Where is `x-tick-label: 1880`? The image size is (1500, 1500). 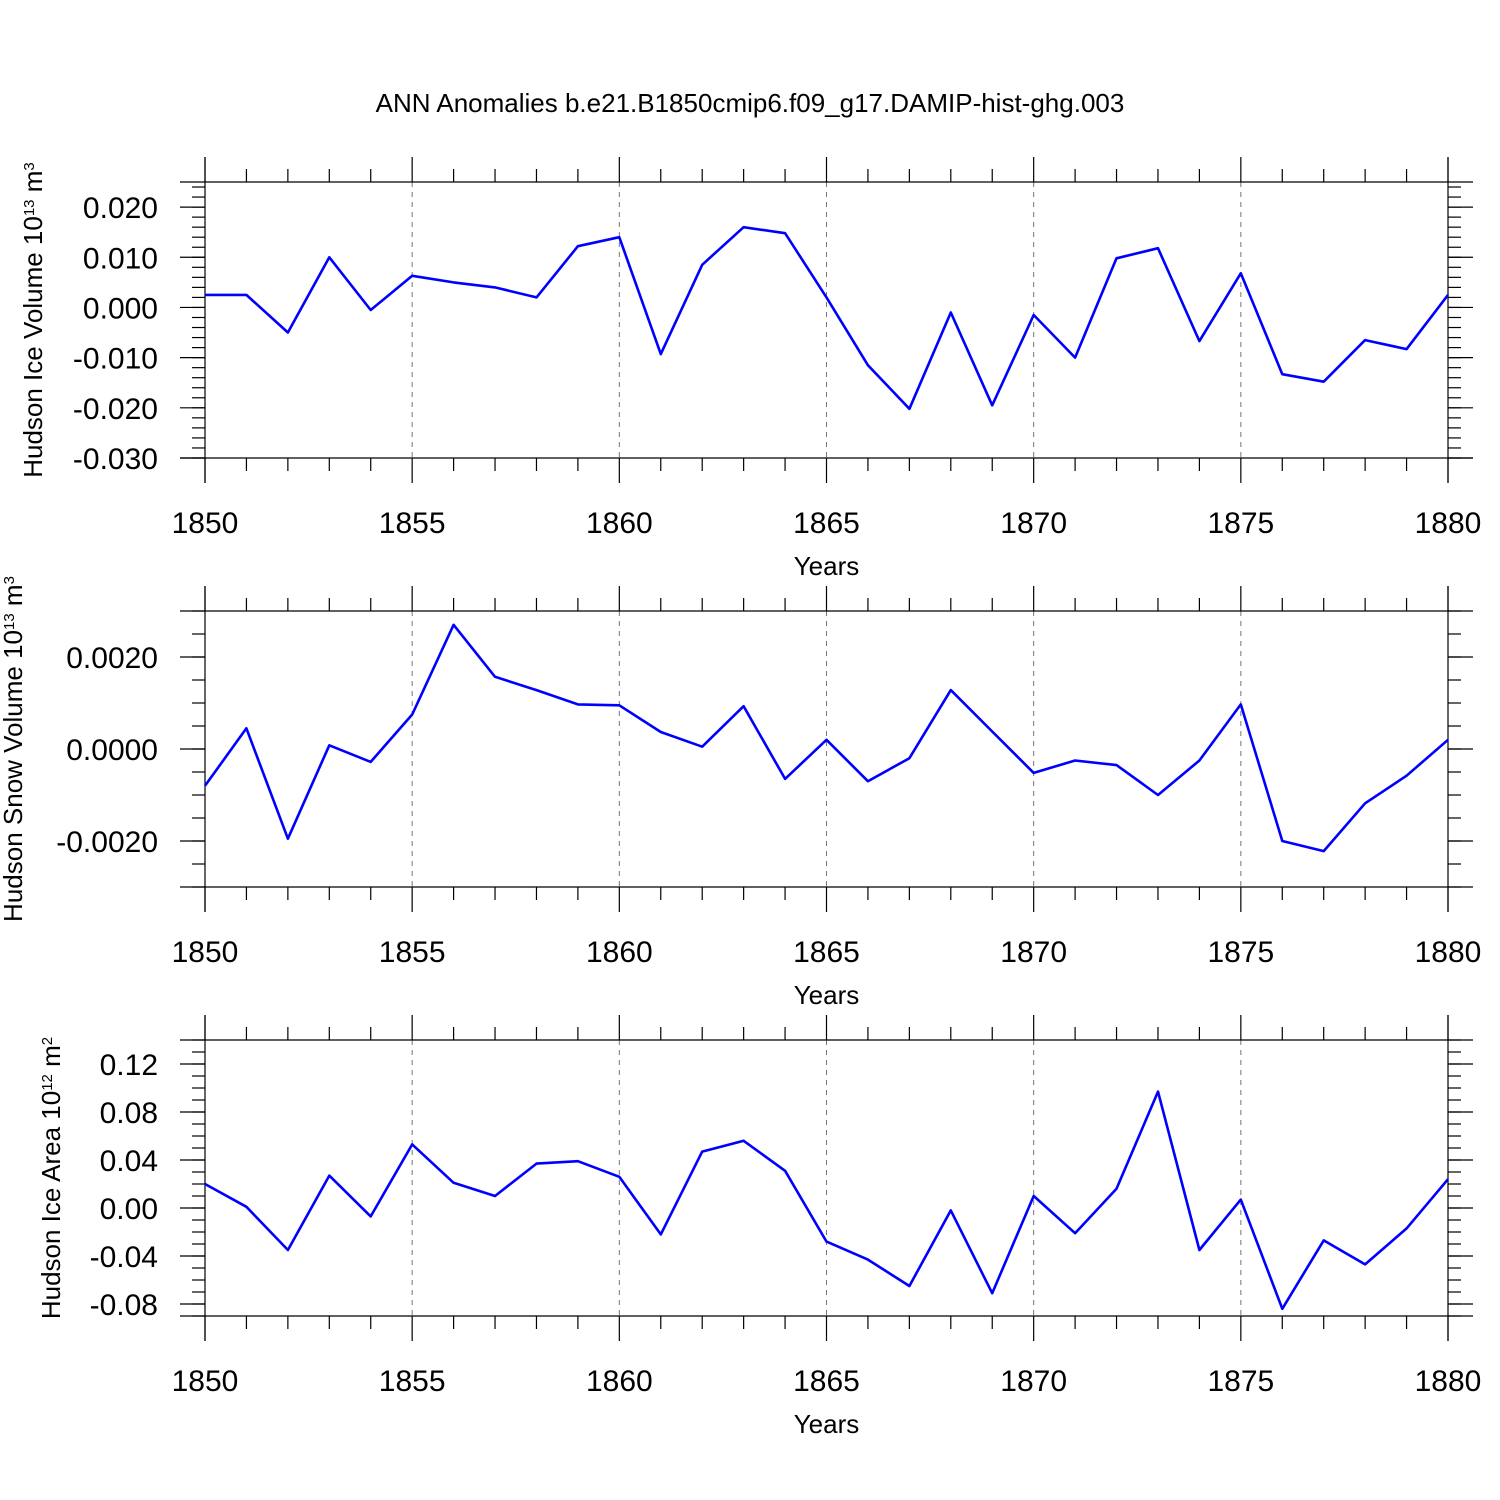 x-tick-label: 1880 is located at coordinates (1448, 952).